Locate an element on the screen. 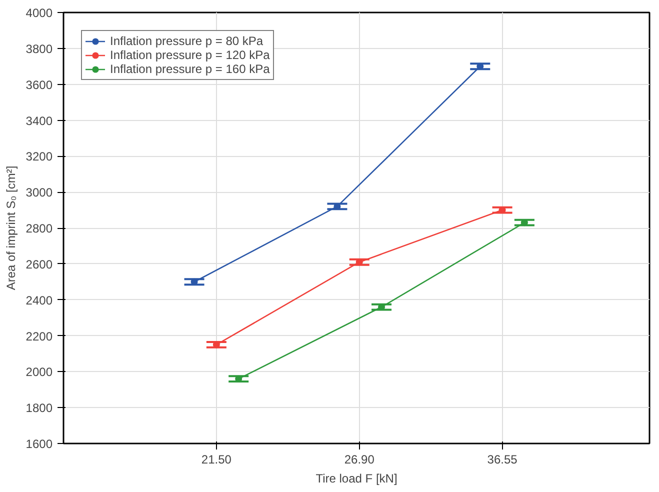 Image resolution: width=659 pixels, height=492 pixels. y-tick-label: 2200 is located at coordinates (39, 336).